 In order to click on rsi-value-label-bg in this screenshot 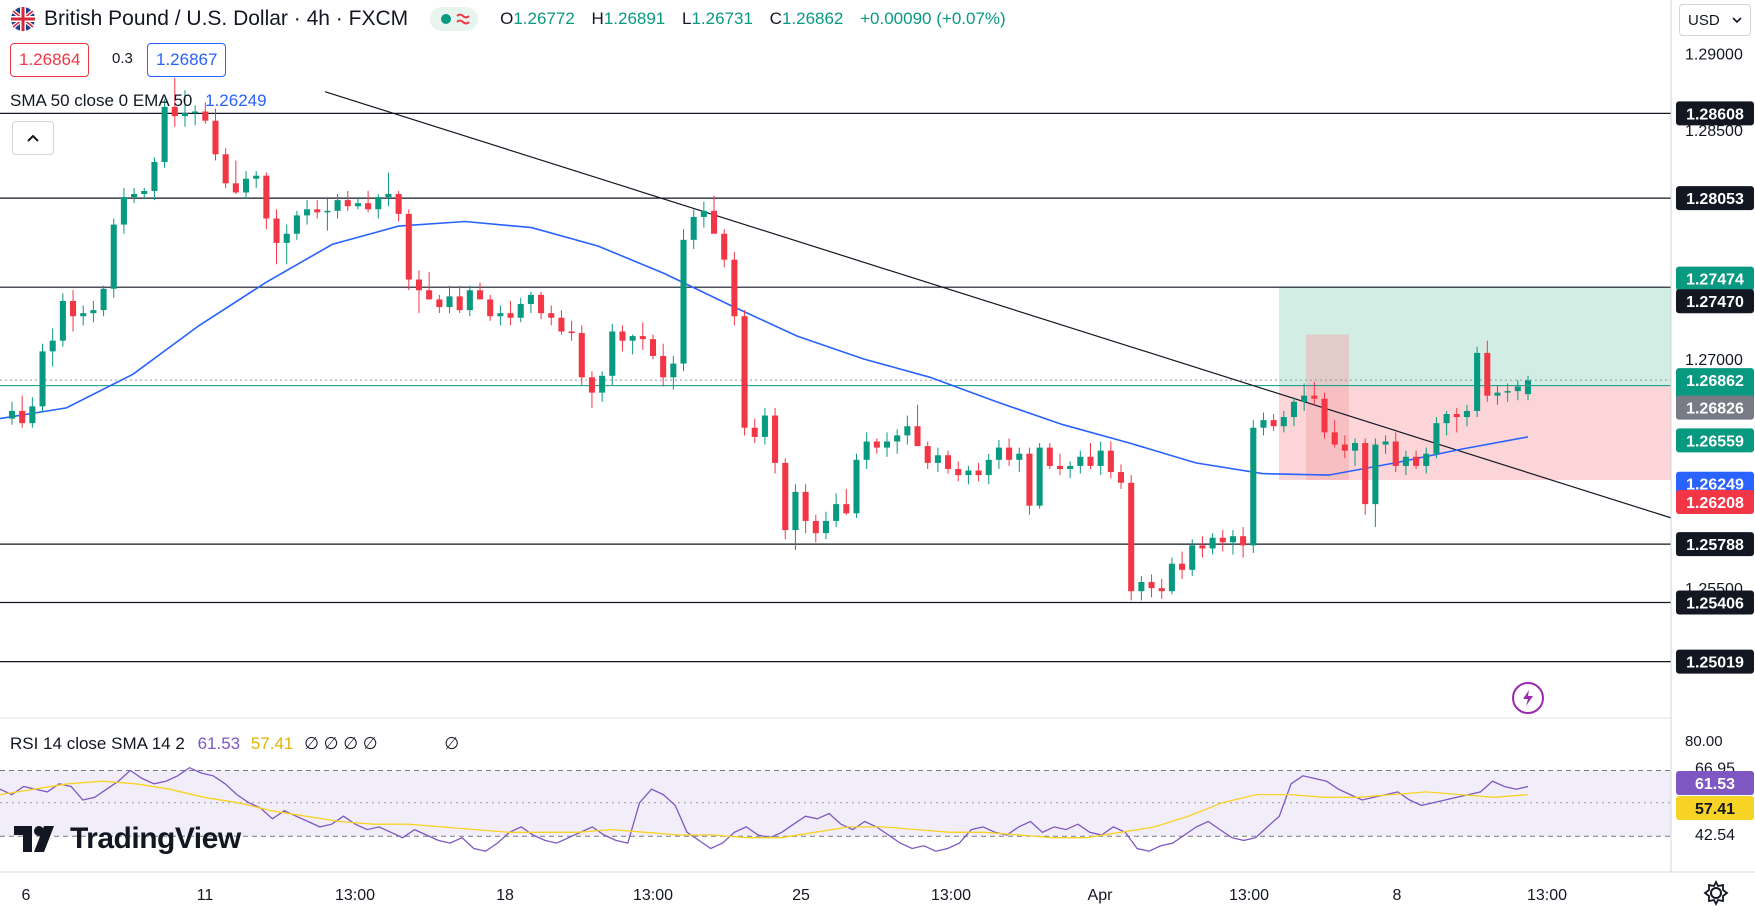, I will do `click(1715, 783)`.